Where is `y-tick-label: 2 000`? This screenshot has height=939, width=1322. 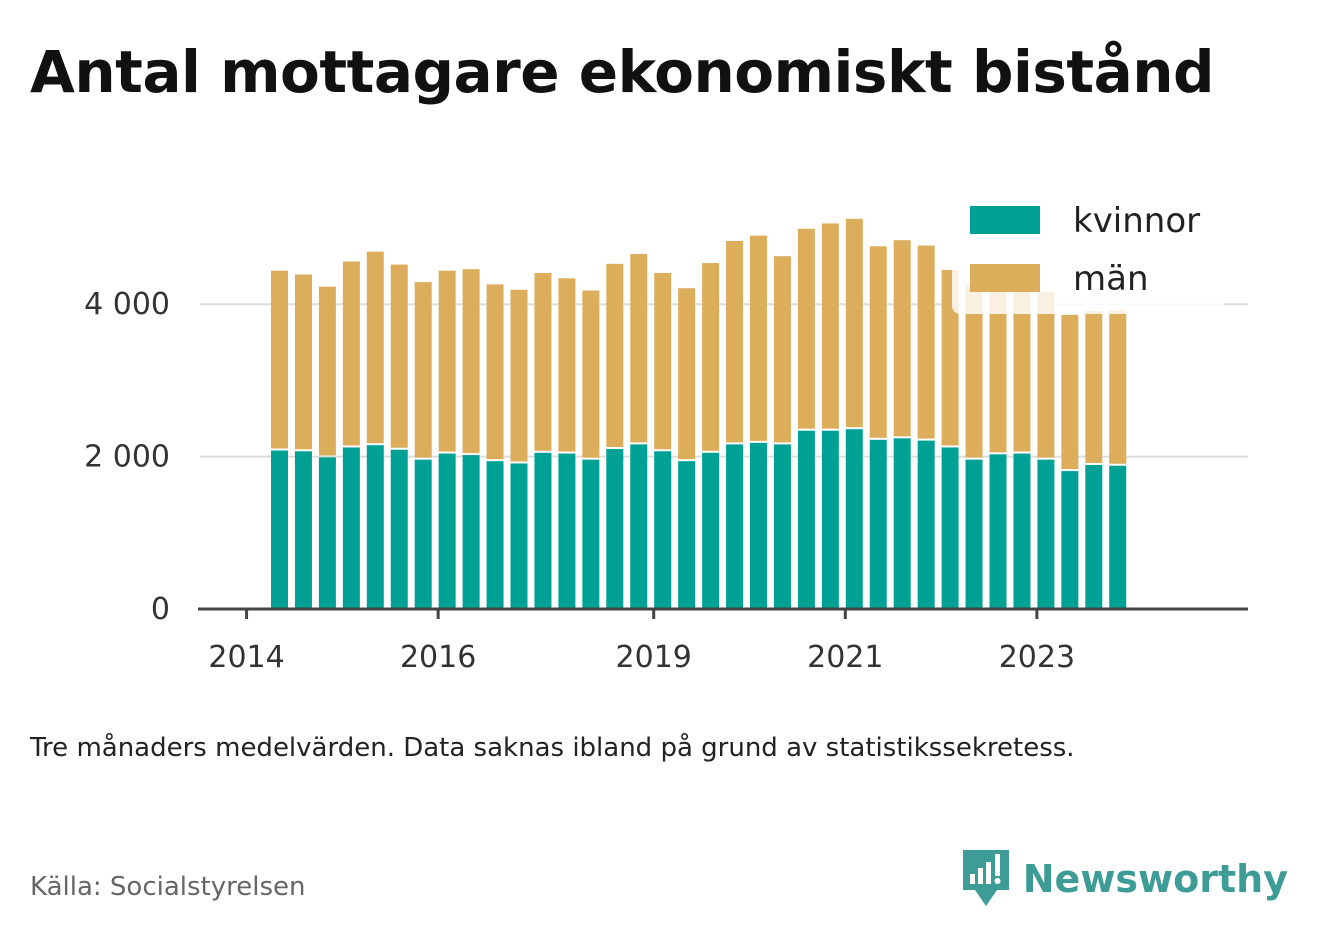 y-tick-label: 2 000 is located at coordinates (127, 457).